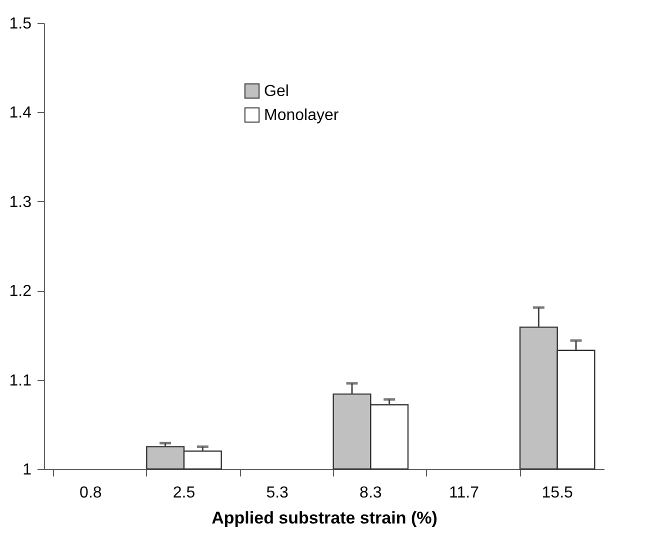  I want to click on y-tick-label: 1.4, so click(20, 113).